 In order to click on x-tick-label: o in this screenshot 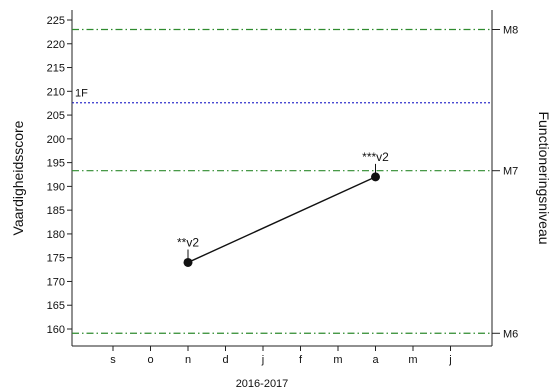, I will do `click(150, 360)`.